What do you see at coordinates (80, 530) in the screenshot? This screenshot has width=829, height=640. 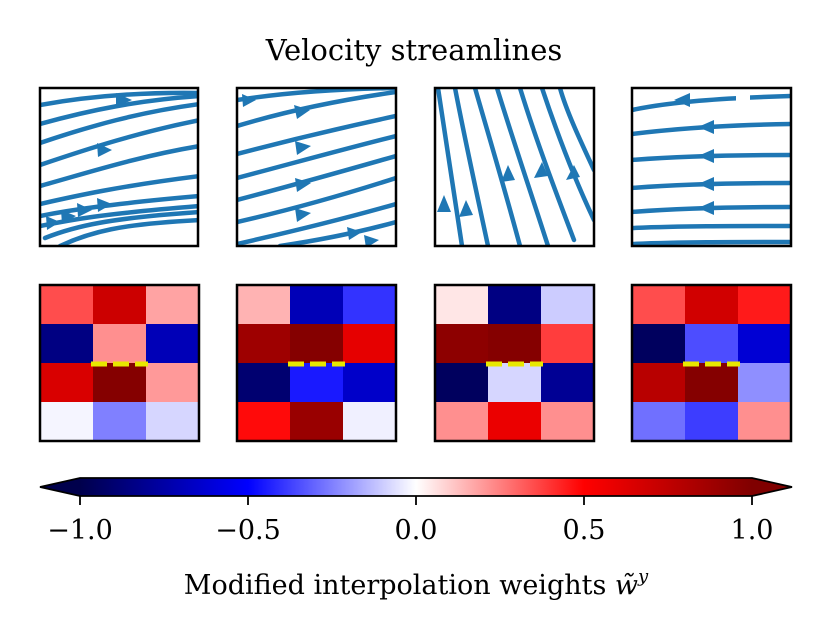 I see `colorbar-tick-label: −1.0` at bounding box center [80, 530].